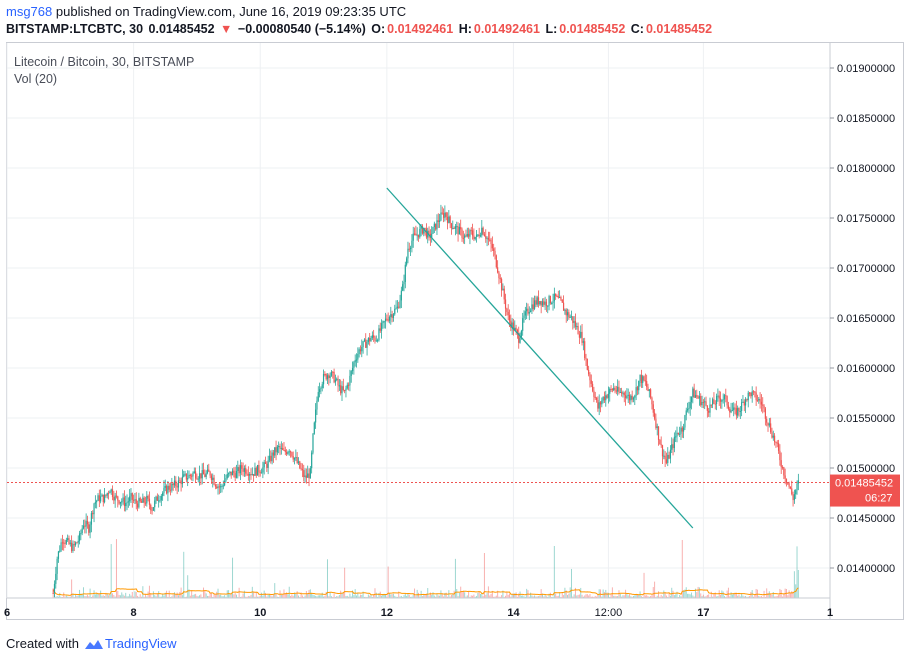  Describe the element at coordinates (29, 11) in the screenshot. I see `username-link: msg768` at that location.